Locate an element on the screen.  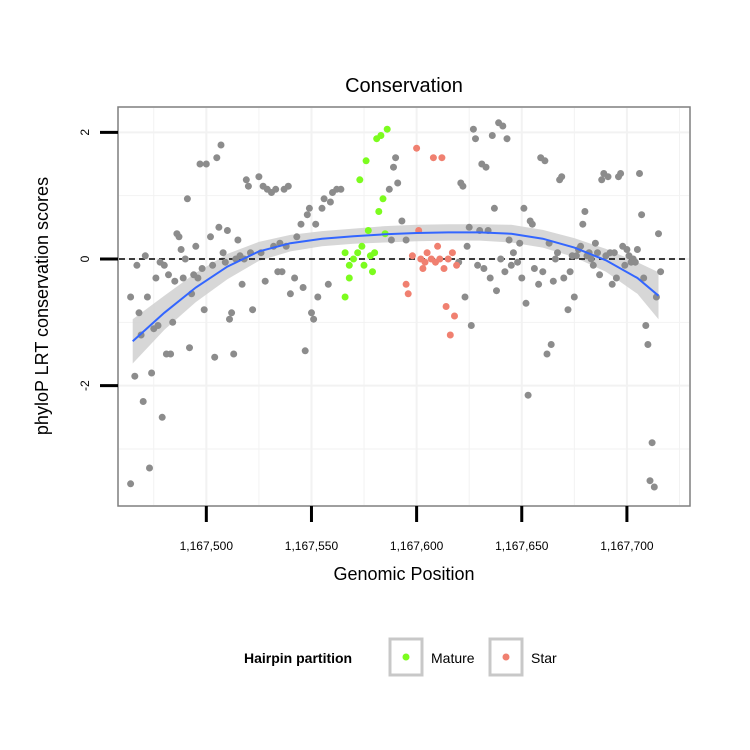
y-tick-label: 0 is located at coordinates (85, 258).